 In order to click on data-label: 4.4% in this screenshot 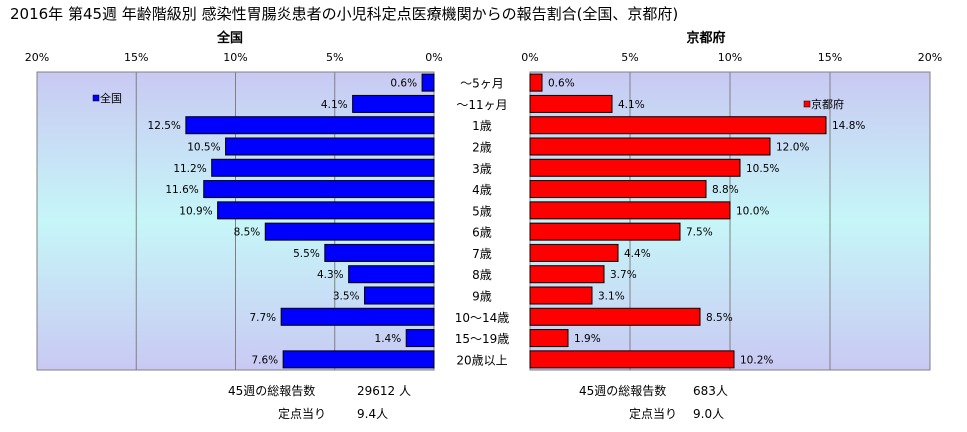, I will do `click(637, 254)`.